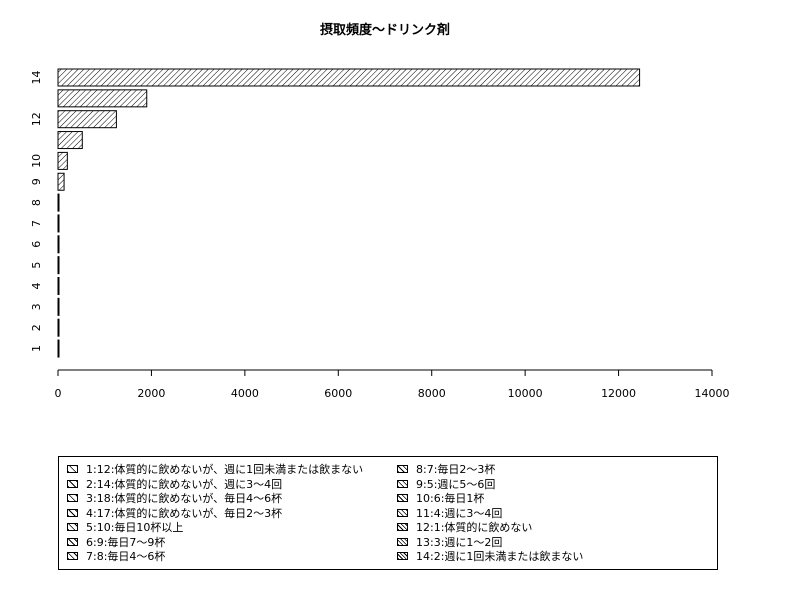 The width and height of the screenshot is (800, 600). What do you see at coordinates (215, 556) in the screenshot?
I see `legend-item: 7:8:毎日4～6杯` at bounding box center [215, 556].